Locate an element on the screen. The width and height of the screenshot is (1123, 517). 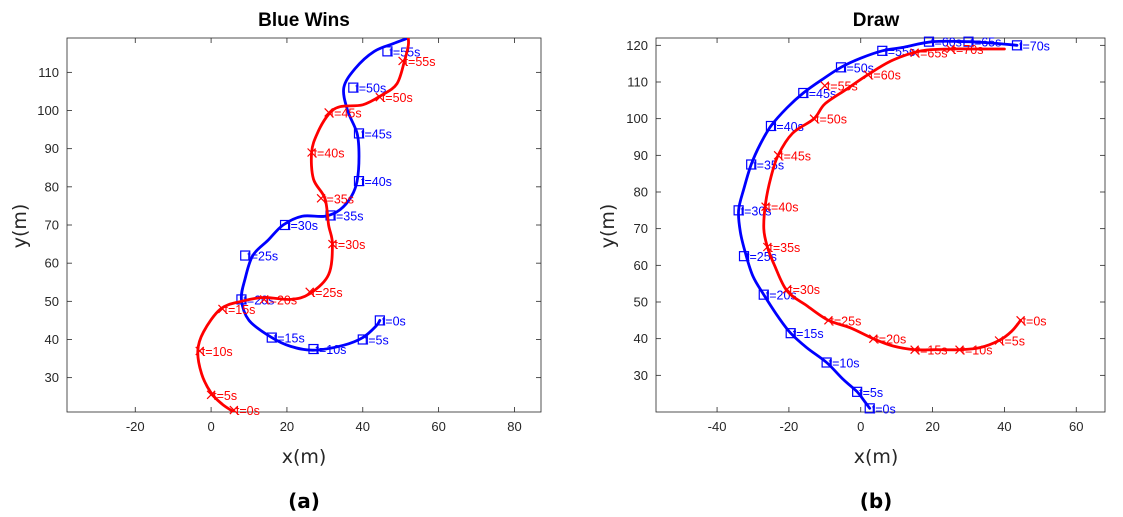
y-tick-label: 120 is located at coordinates (637, 45).